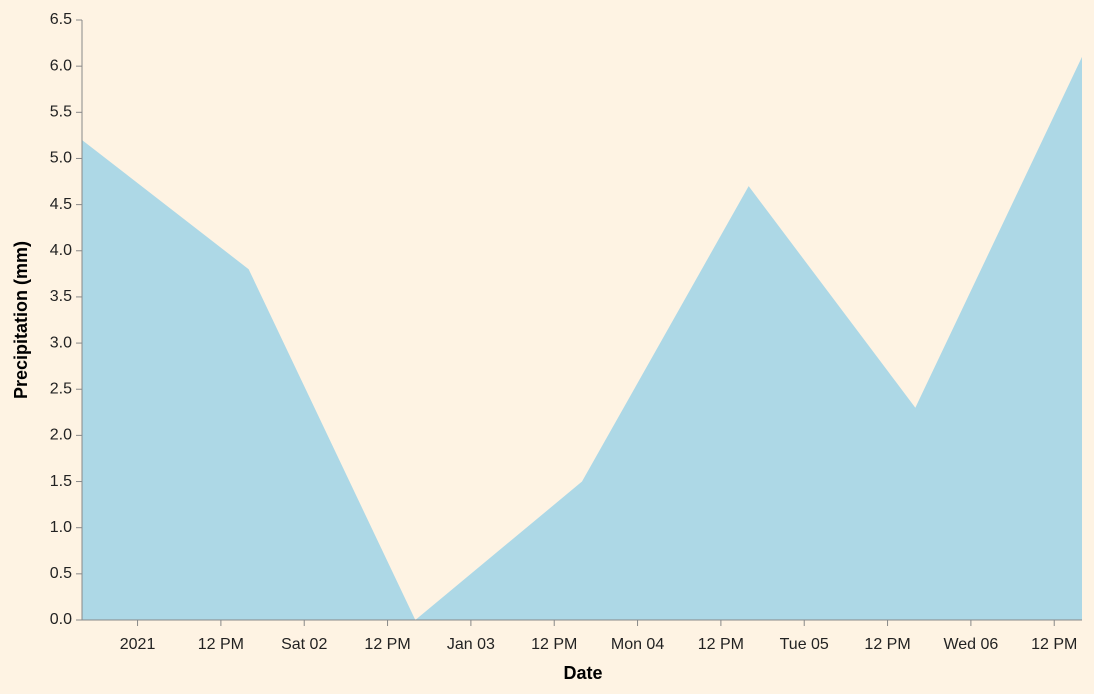 The width and height of the screenshot is (1094, 694). I want to click on y-tick-label: 5.0, so click(61, 158).